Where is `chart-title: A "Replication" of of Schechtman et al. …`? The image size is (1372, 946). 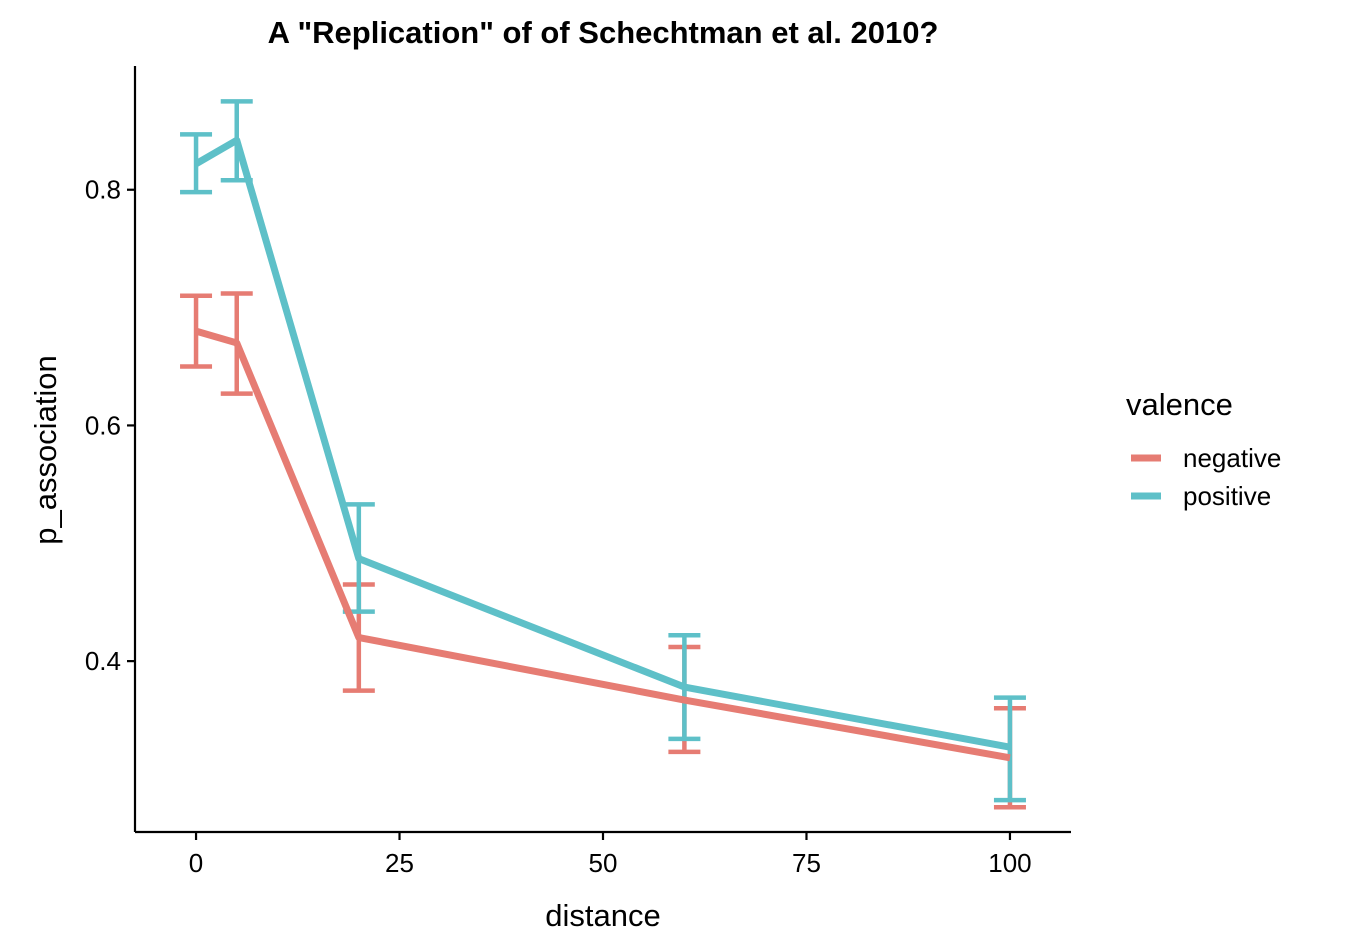 chart-title: A "Replication" of of Schechtman et al. … is located at coordinates (603, 32).